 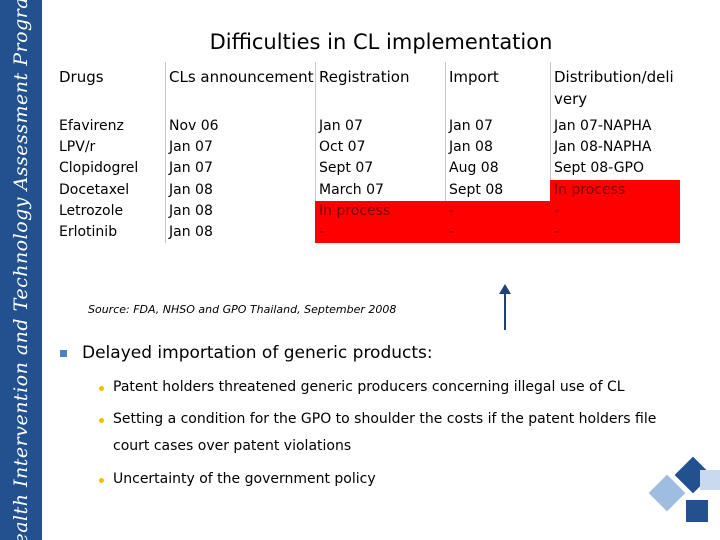 What do you see at coordinates (505, 289) in the screenshot?
I see `arrow-head` at bounding box center [505, 289].